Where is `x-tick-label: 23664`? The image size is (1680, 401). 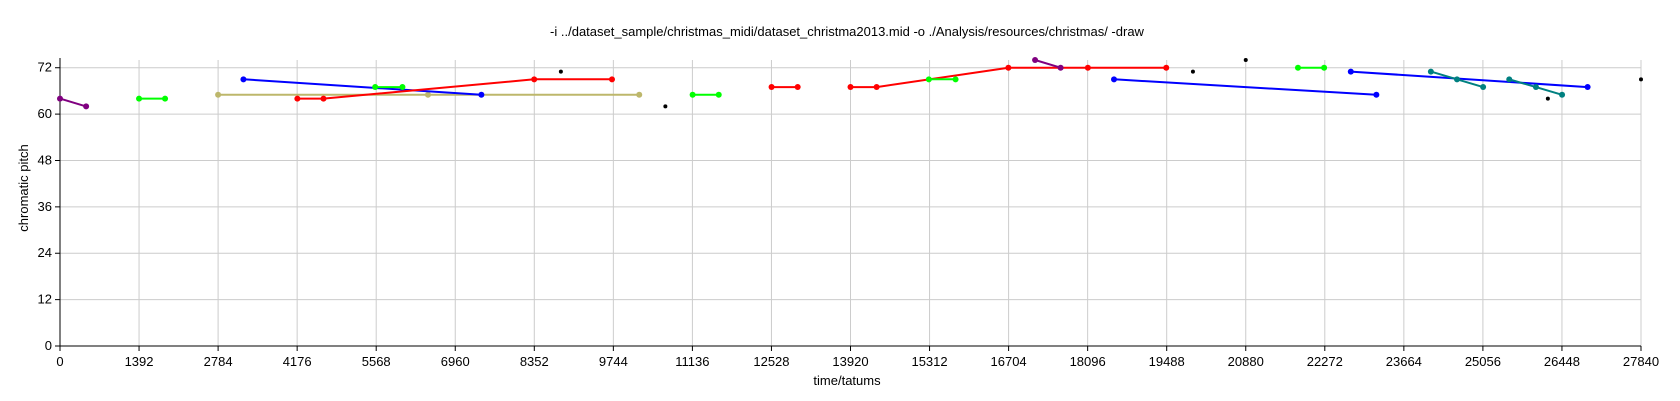
x-tick-label: 23664 is located at coordinates (1404, 361).